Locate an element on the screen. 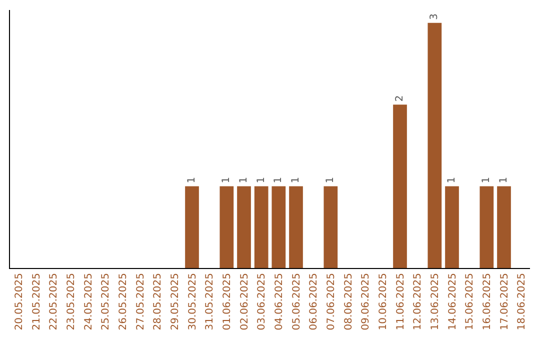 This screenshot has width=540, height=340. x-tick-label: 26.05.2025 is located at coordinates (123, 301).